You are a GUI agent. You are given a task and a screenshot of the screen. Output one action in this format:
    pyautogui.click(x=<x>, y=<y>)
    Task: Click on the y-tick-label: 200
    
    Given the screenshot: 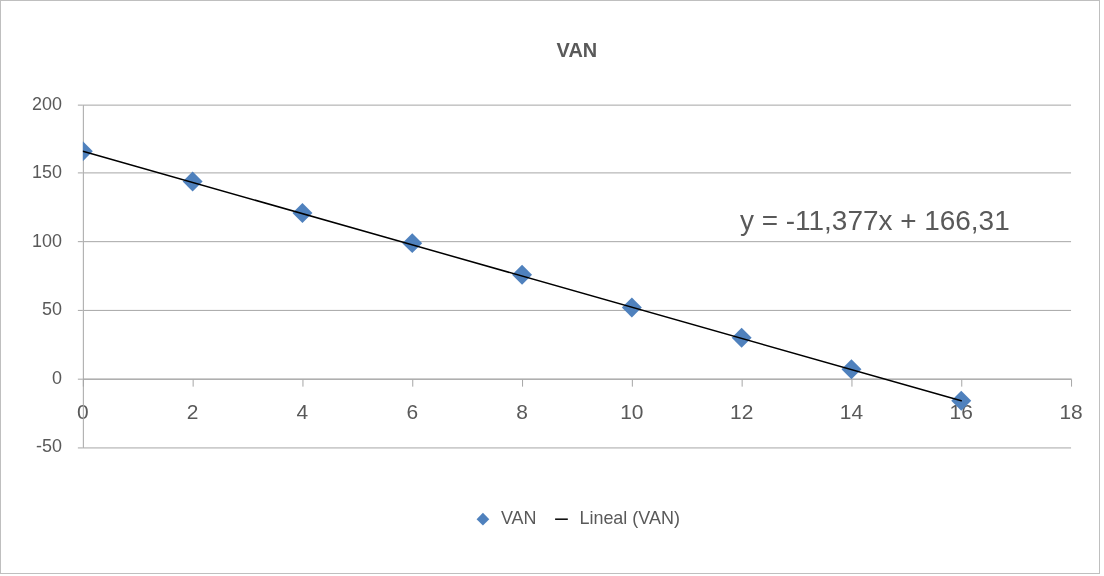 What is the action you would take?
    pyautogui.click(x=46, y=103)
    